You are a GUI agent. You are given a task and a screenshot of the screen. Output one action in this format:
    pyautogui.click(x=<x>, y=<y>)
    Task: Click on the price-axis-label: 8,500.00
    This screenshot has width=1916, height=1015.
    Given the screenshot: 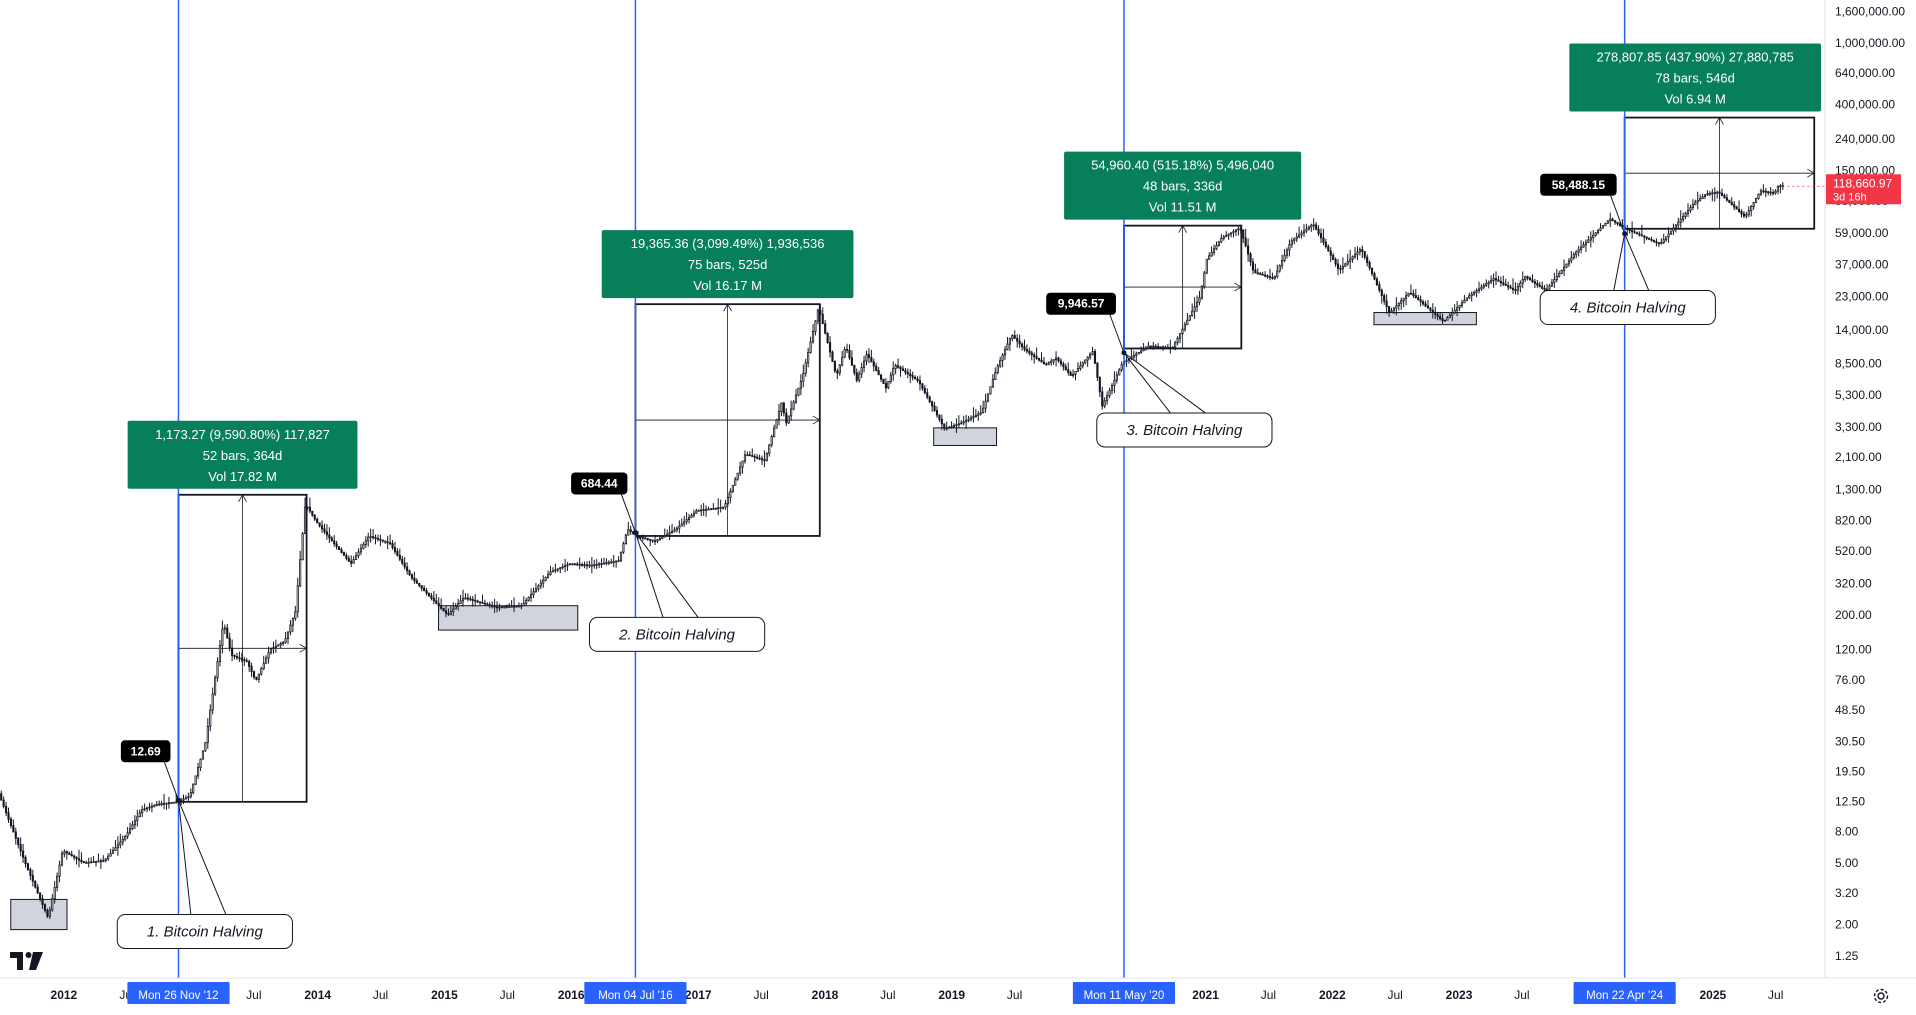 What is the action you would take?
    pyautogui.click(x=1858, y=363)
    